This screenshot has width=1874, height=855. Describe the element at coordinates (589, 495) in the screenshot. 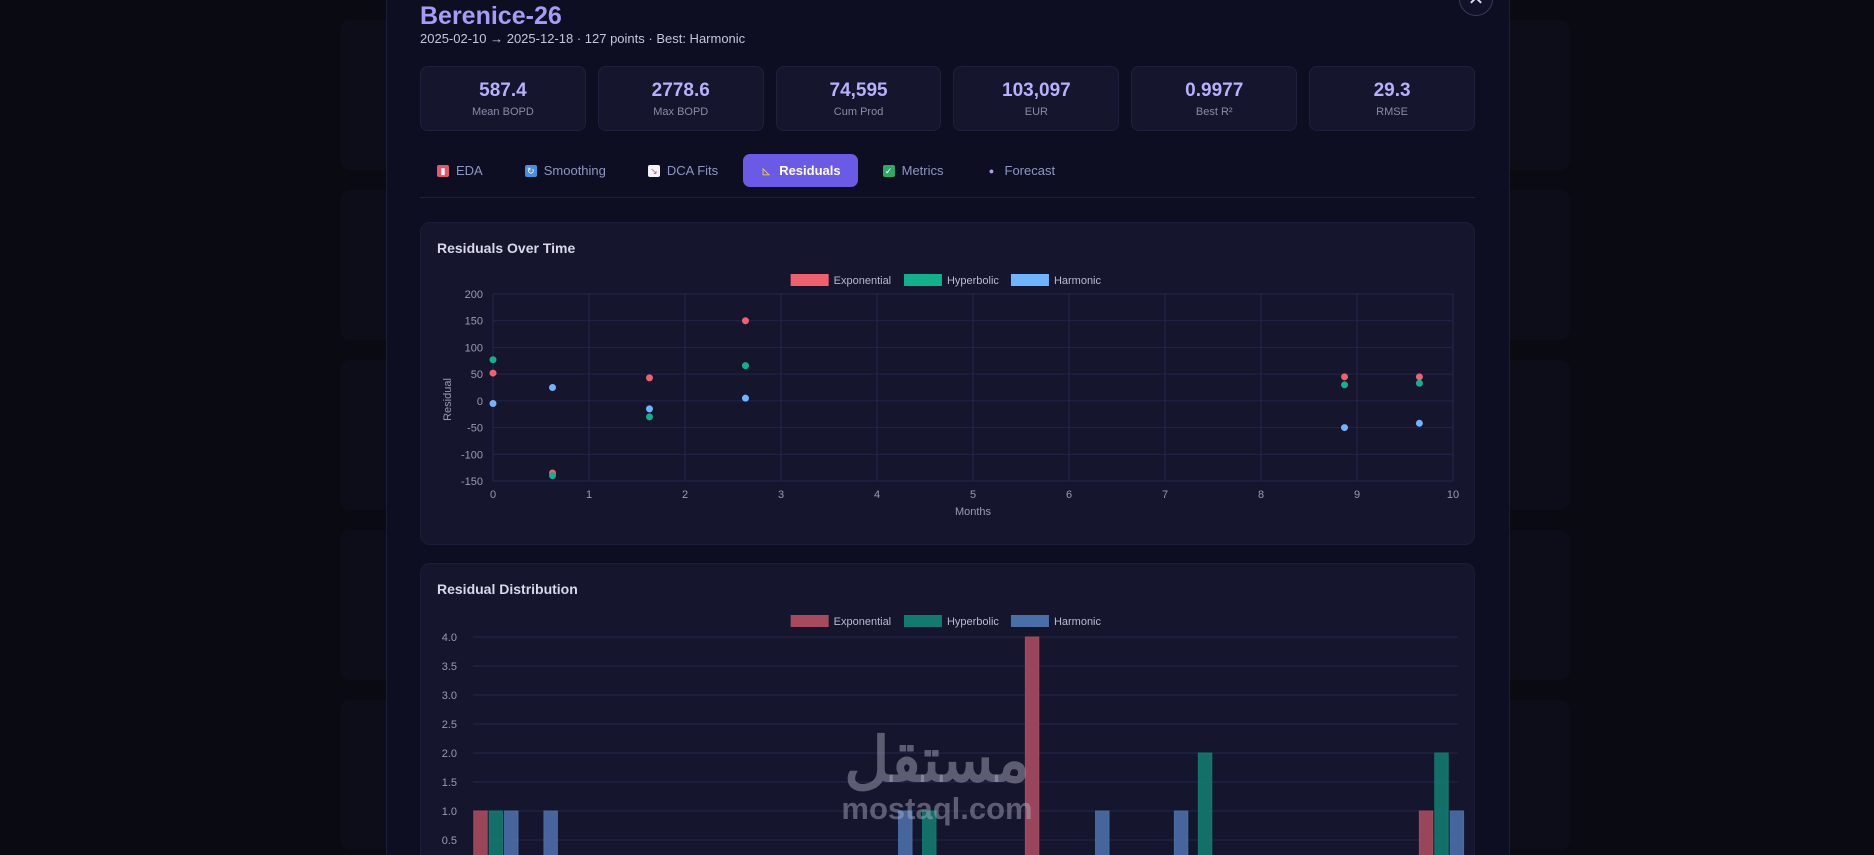

I see `x-tick-label: 1` at that location.